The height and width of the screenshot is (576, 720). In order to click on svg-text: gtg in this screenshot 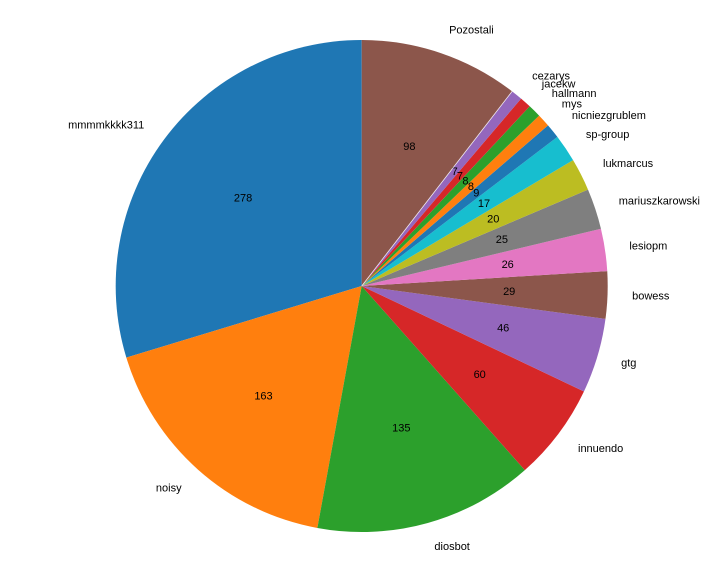, I will do `click(628, 364)`.